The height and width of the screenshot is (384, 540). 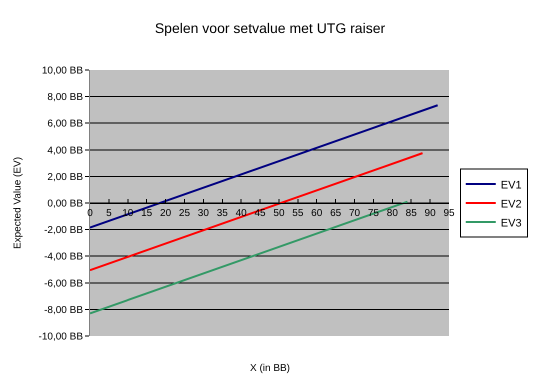 I want to click on y-tick-label: -10,00 BB, so click(x=61, y=337).